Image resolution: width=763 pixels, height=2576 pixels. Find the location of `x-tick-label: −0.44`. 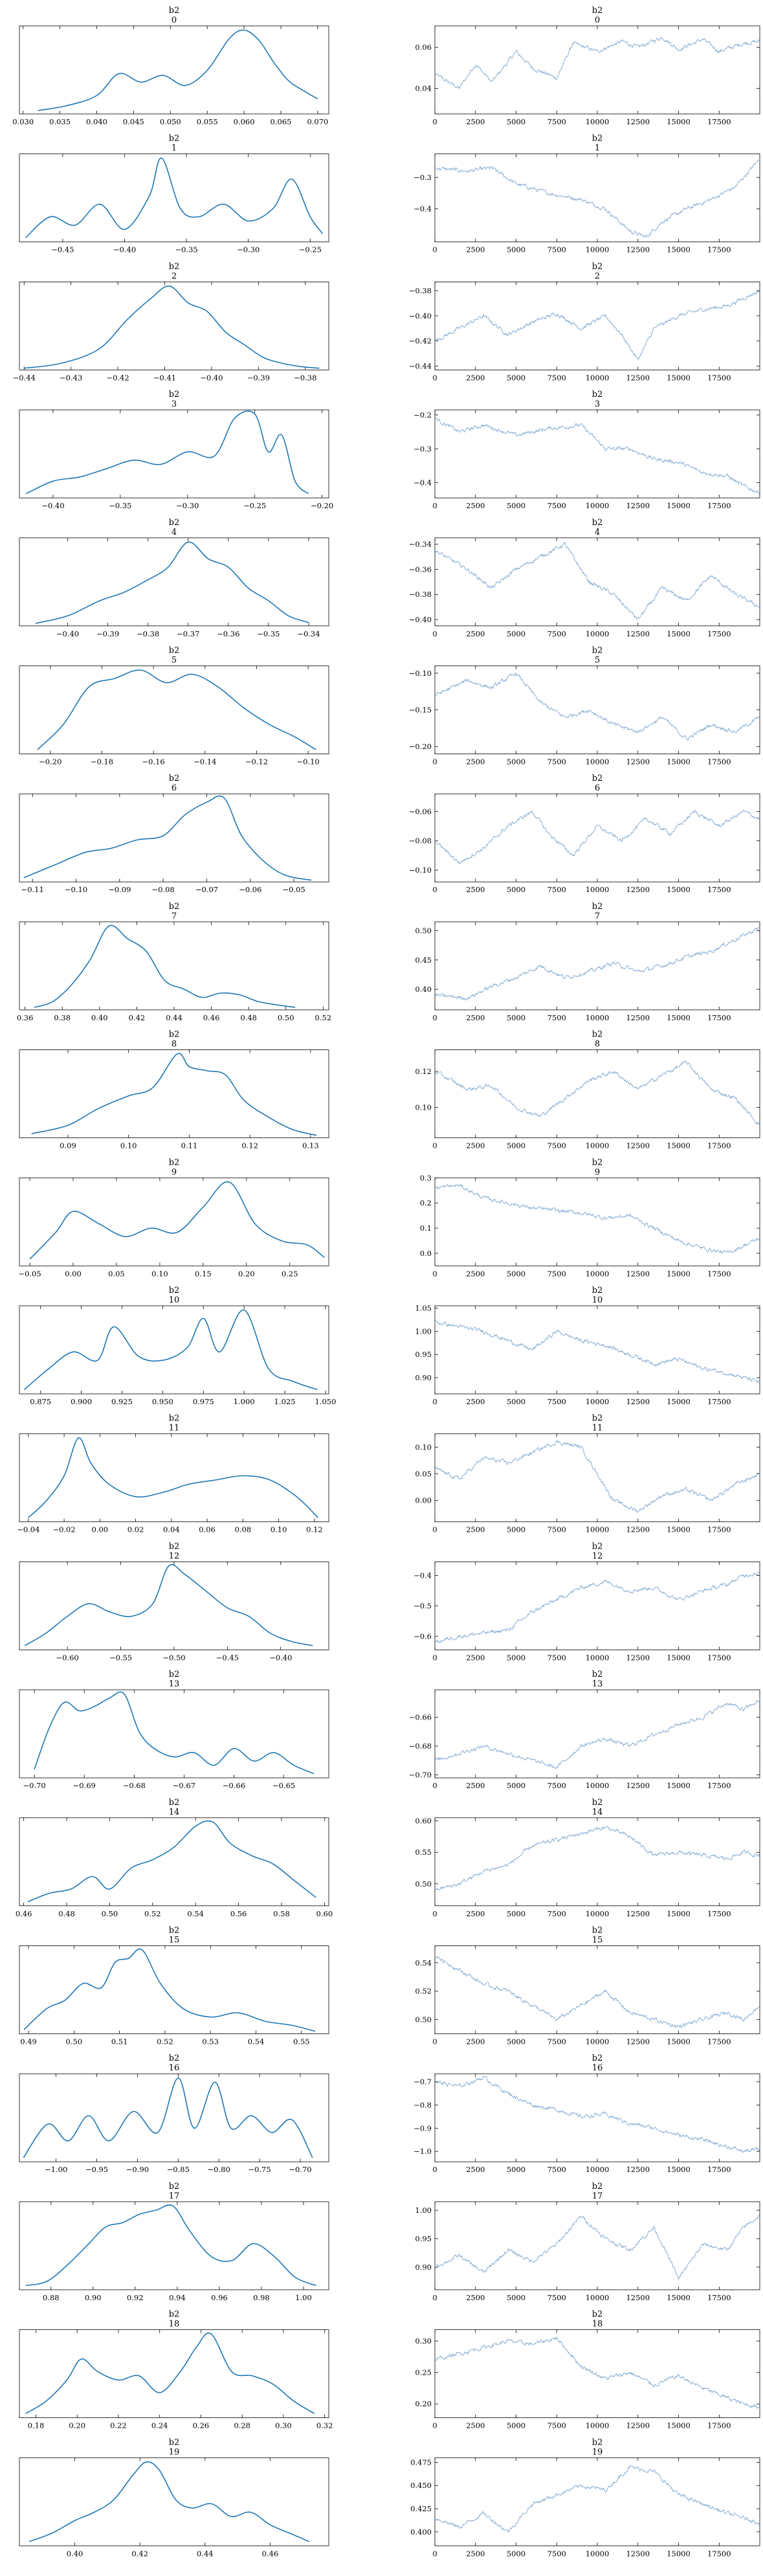

x-tick-label: −0.44 is located at coordinates (24, 377).